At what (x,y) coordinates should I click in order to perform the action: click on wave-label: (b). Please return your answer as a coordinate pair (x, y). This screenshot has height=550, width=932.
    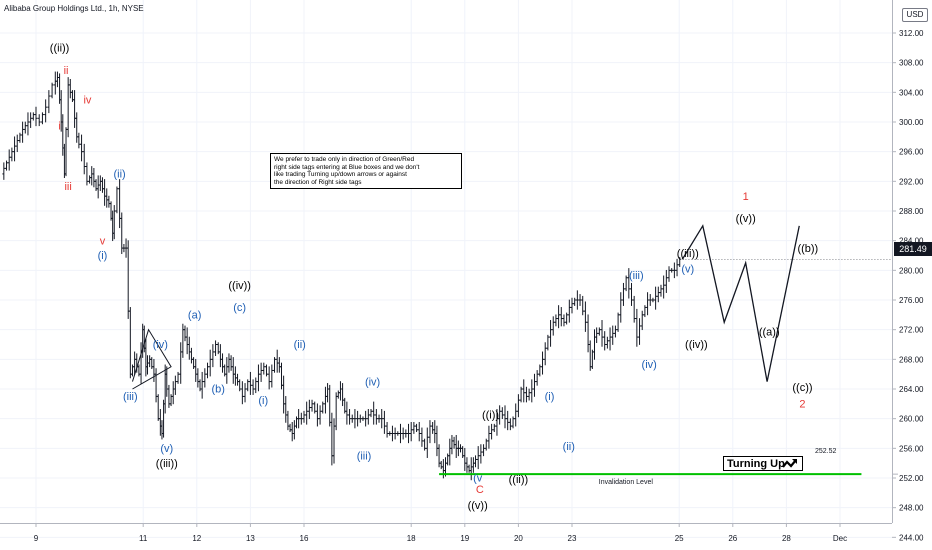
    Looking at the image, I should click on (218, 390).